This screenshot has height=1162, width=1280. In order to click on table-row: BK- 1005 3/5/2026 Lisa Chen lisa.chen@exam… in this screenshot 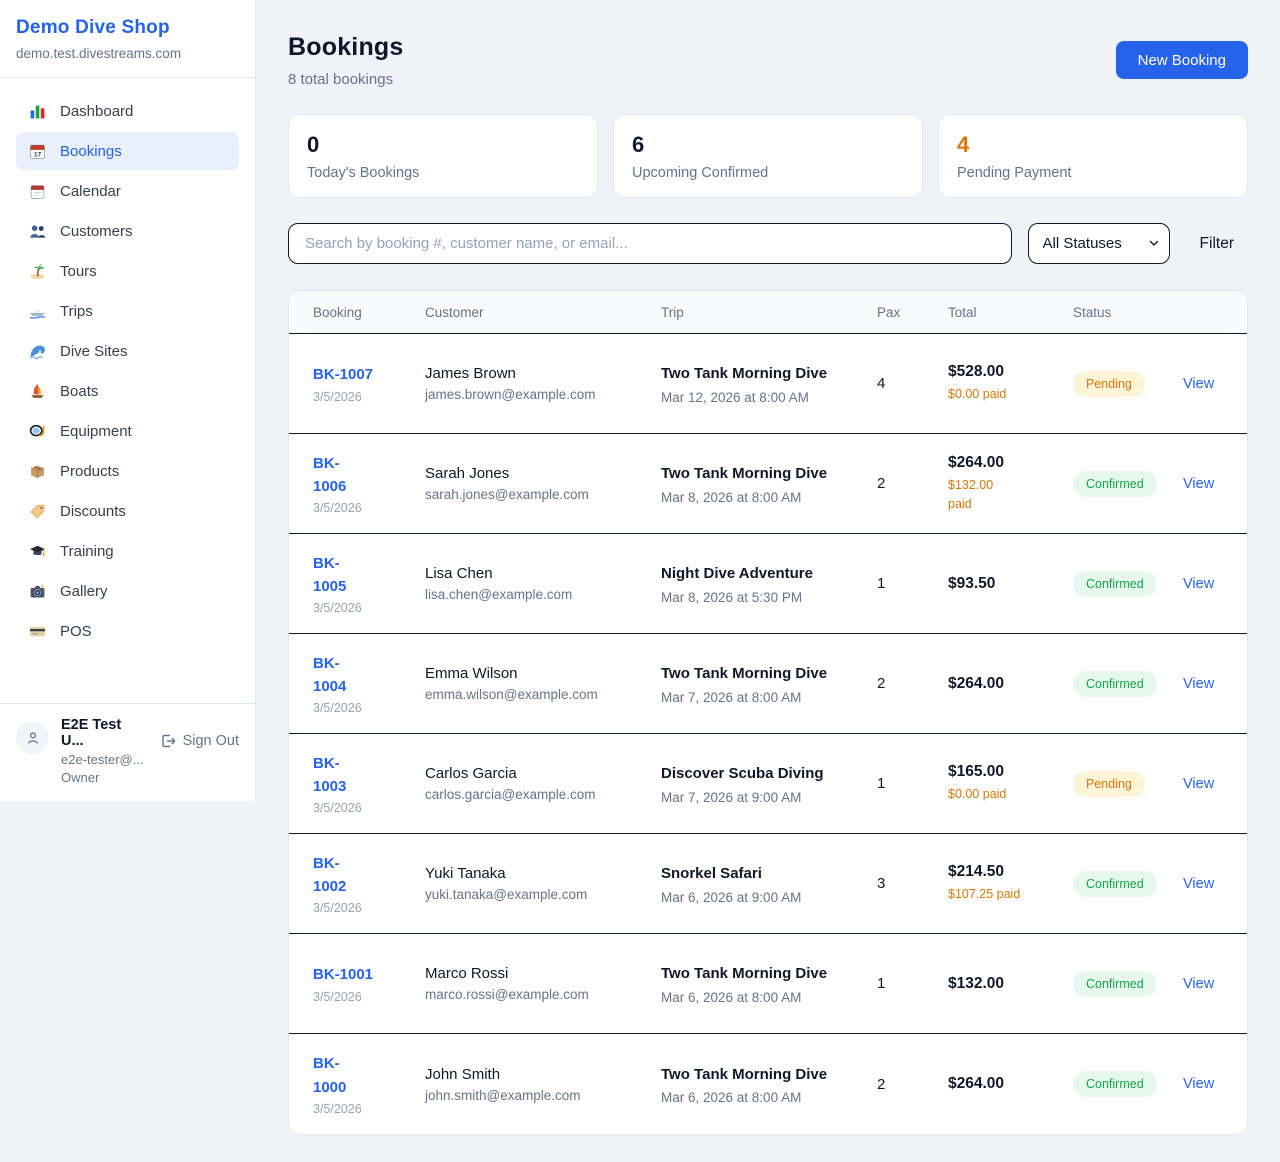, I will do `click(768, 584)`.